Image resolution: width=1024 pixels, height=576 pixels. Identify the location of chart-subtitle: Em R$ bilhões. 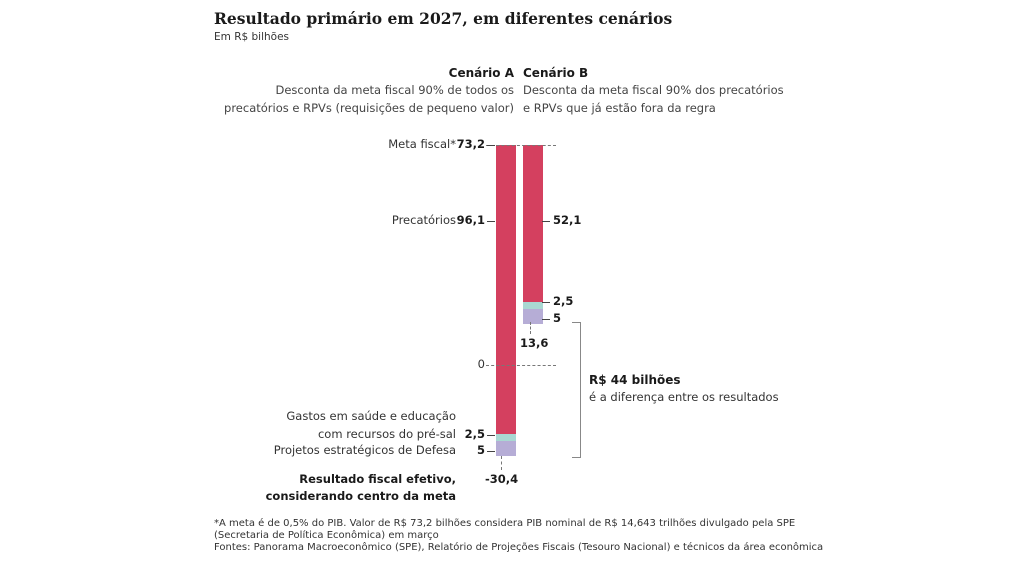
(252, 37).